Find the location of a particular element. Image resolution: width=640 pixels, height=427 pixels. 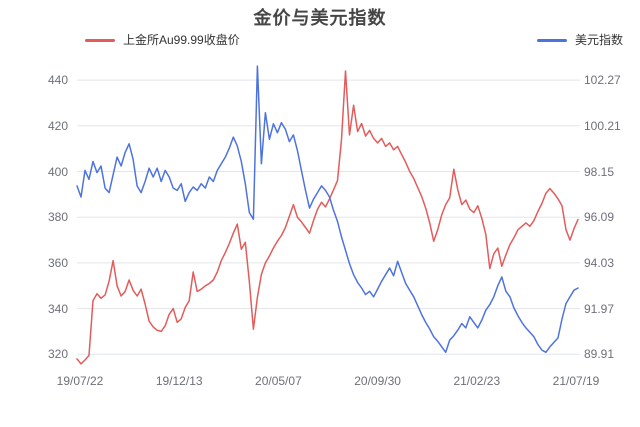

legend-item-gold-price: 上金所Au99.99收盘价 is located at coordinates (162, 40).